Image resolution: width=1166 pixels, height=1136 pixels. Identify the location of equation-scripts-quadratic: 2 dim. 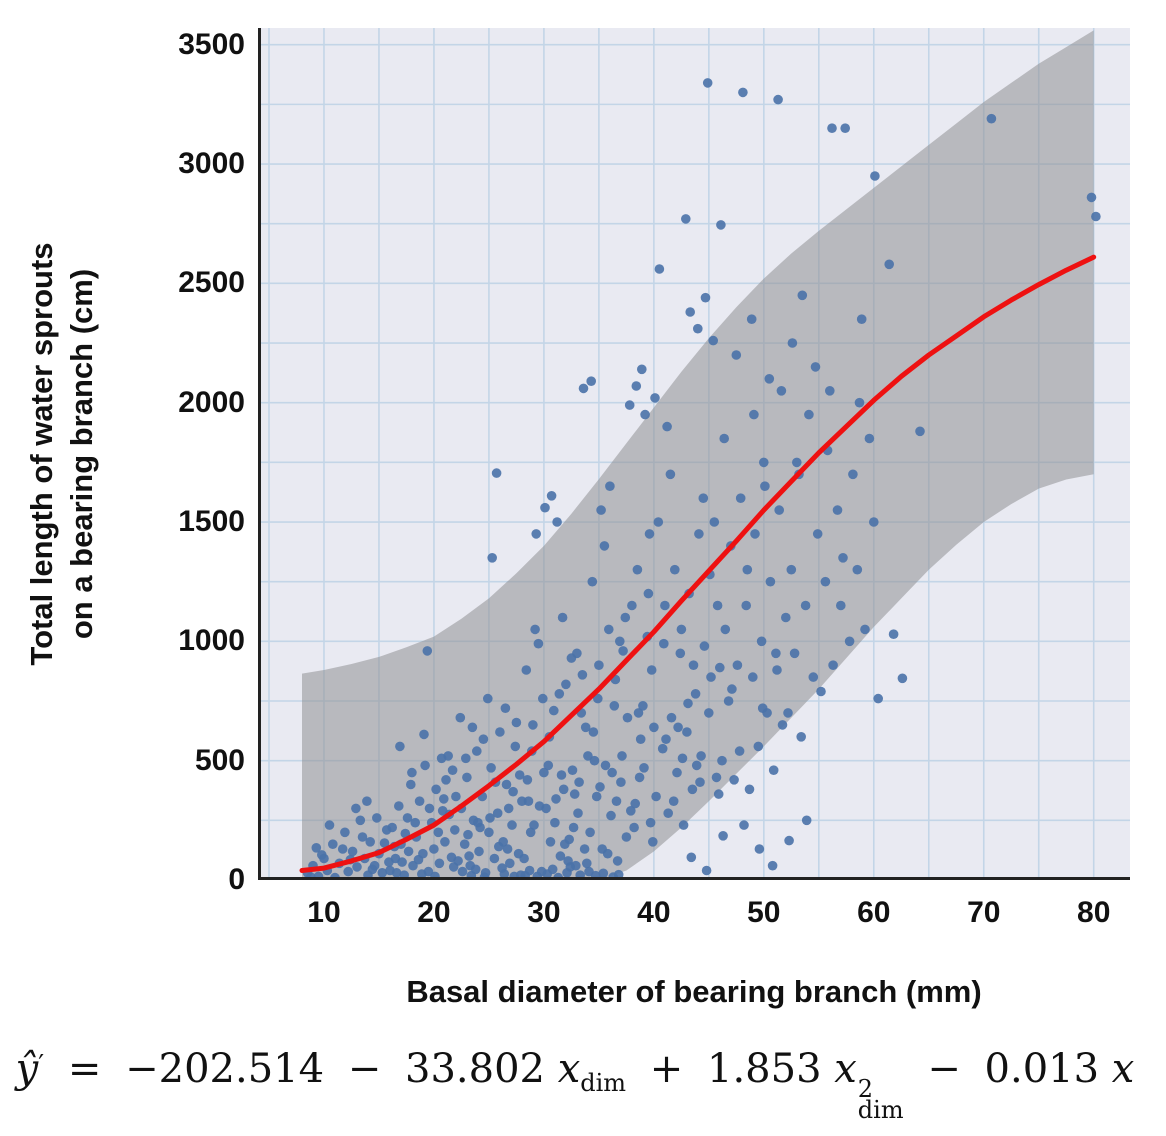
(880, 1099).